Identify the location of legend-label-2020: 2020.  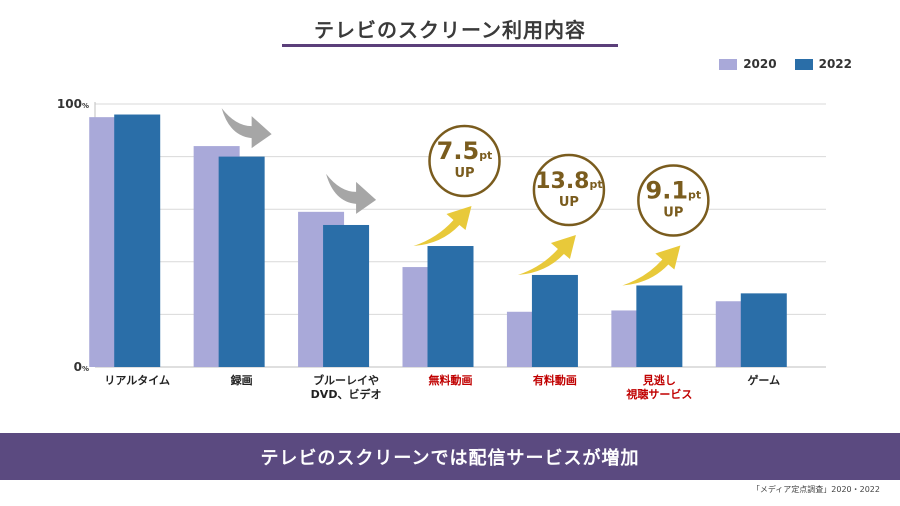
(760, 64).